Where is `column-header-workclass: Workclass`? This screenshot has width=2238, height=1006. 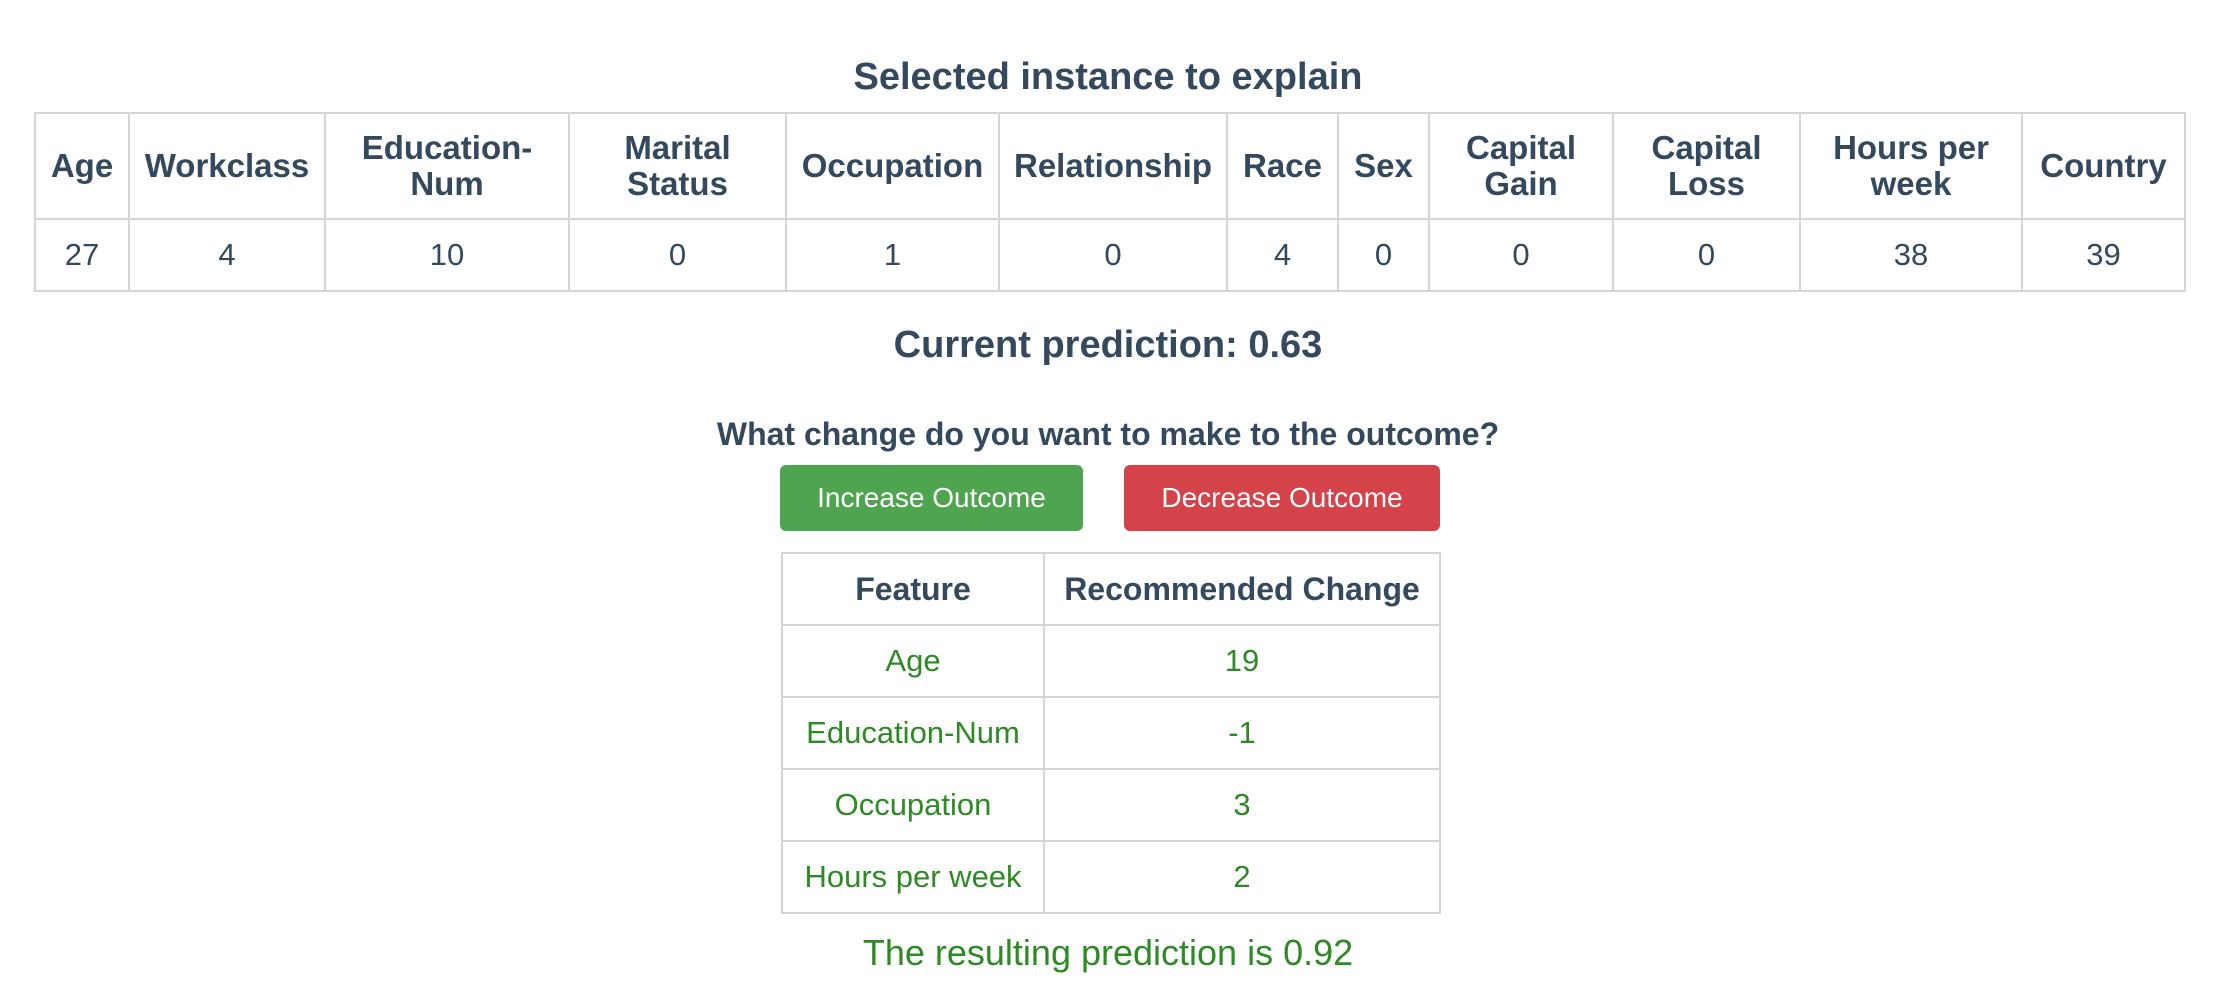 column-header-workclass: Workclass is located at coordinates (227, 166).